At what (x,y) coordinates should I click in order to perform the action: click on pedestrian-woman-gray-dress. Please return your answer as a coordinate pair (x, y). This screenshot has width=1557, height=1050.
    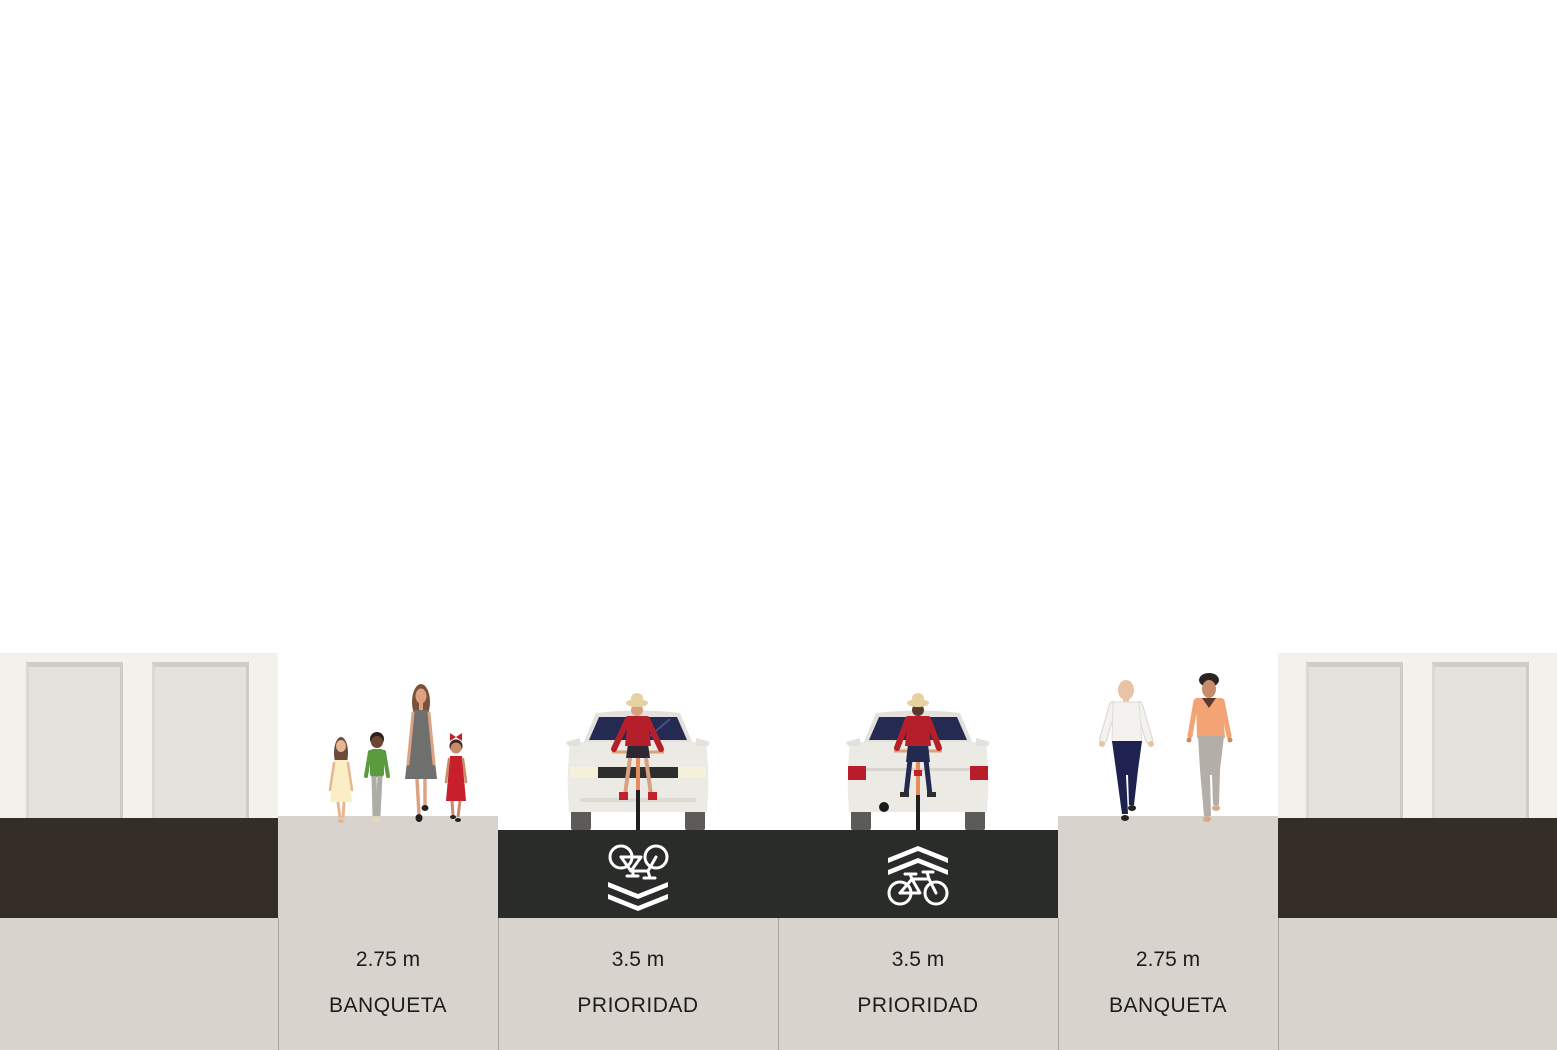
    Looking at the image, I should click on (421, 753).